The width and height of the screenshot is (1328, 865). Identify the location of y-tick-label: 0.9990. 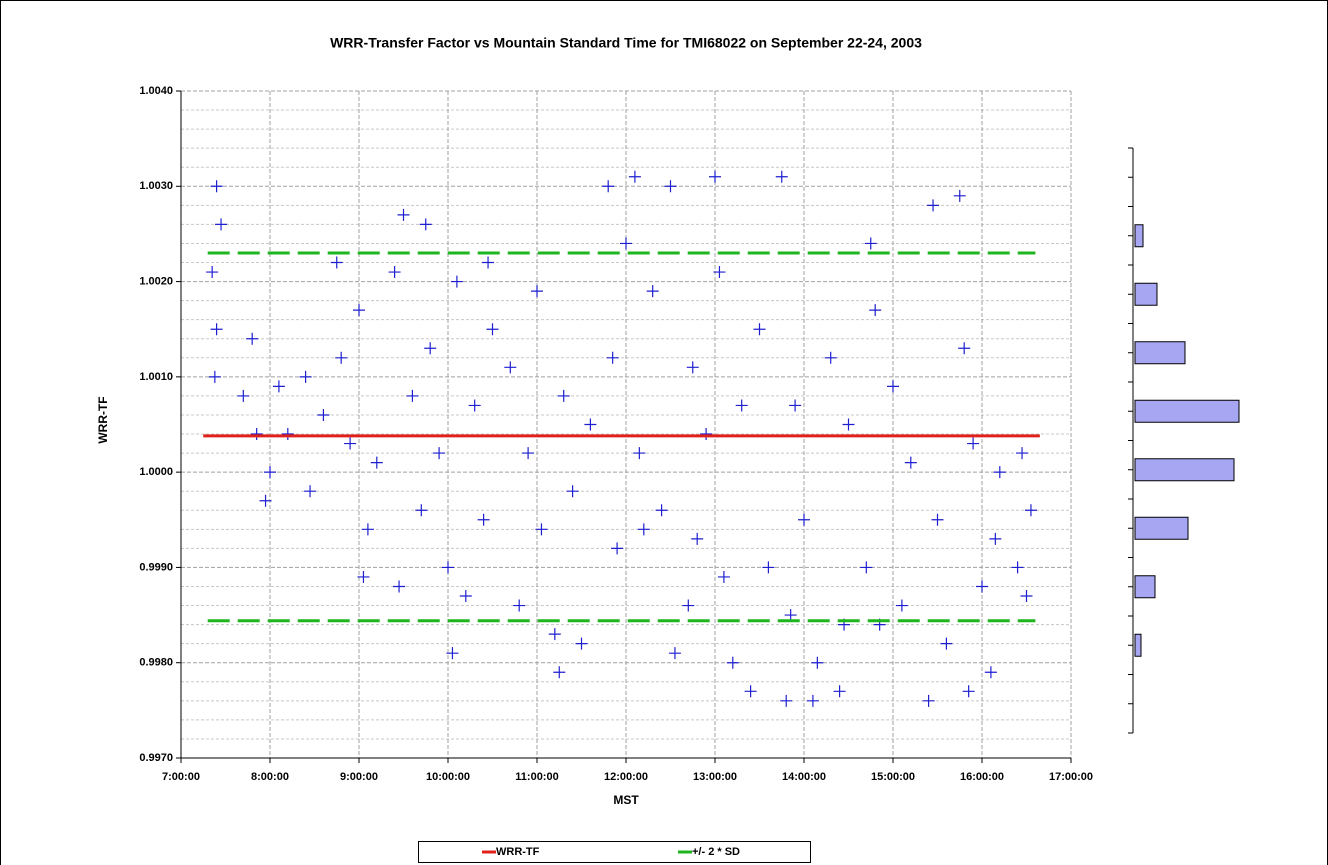
(156, 567).